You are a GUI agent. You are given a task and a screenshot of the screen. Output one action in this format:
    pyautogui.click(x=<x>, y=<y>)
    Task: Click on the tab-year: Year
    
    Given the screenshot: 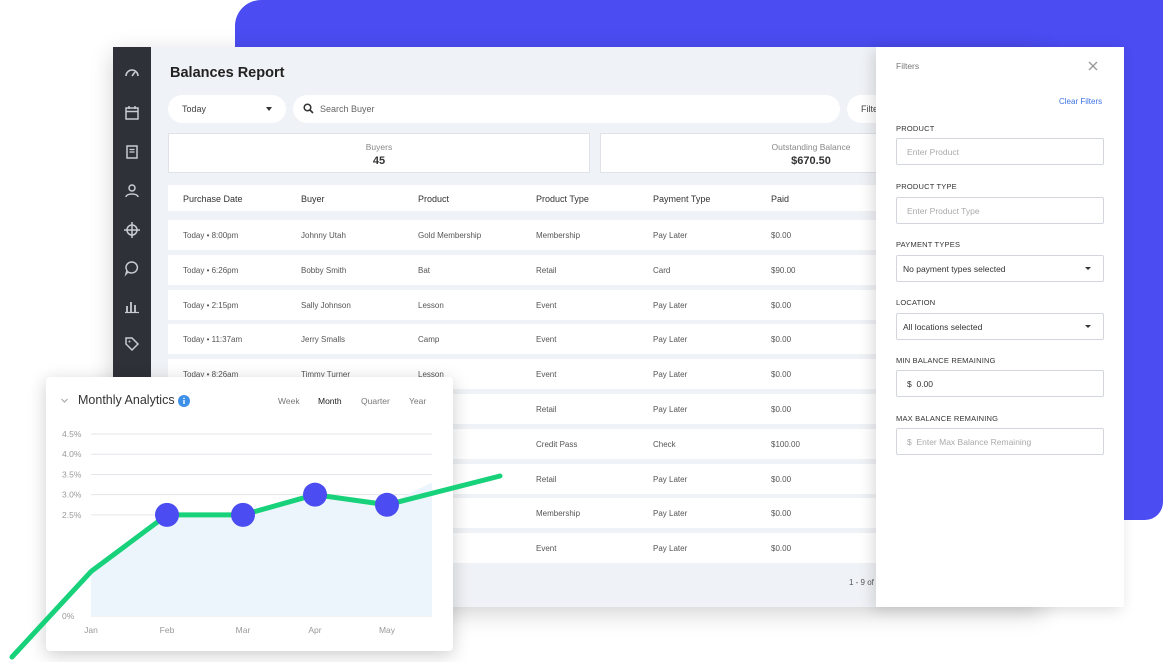 What is the action you would take?
    pyautogui.click(x=418, y=401)
    